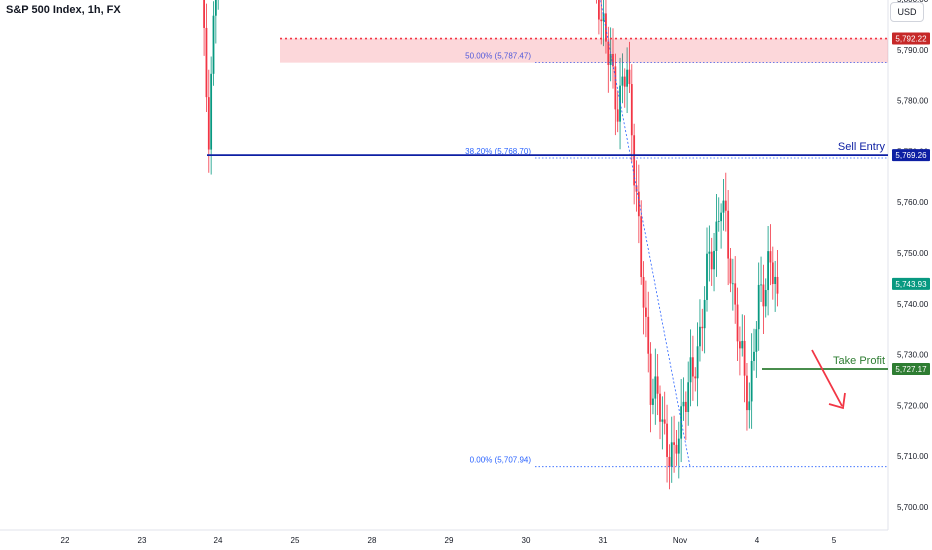  What do you see at coordinates (907, 12) in the screenshot?
I see `currency-button: USD` at bounding box center [907, 12].